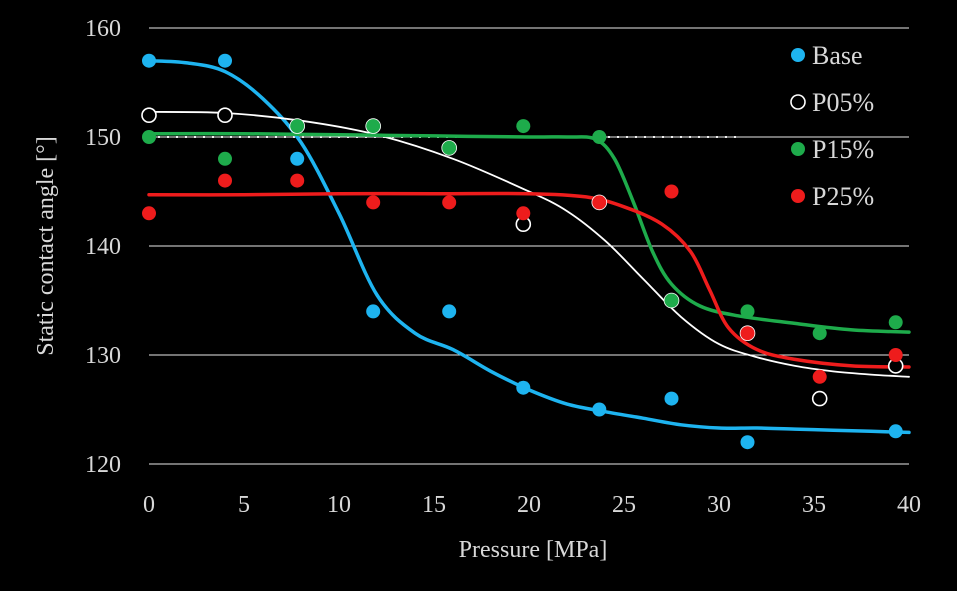  Describe the element at coordinates (103, 138) in the screenshot. I see `y-tick-label: 150` at that location.